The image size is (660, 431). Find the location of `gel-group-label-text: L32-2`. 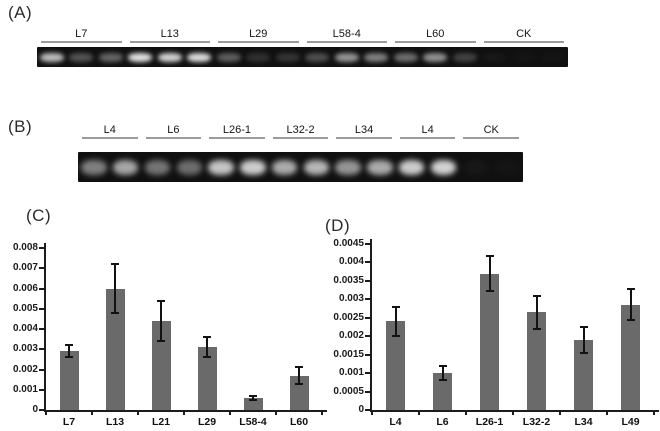

gel-group-label-text: L32-2 is located at coordinates (300, 130).